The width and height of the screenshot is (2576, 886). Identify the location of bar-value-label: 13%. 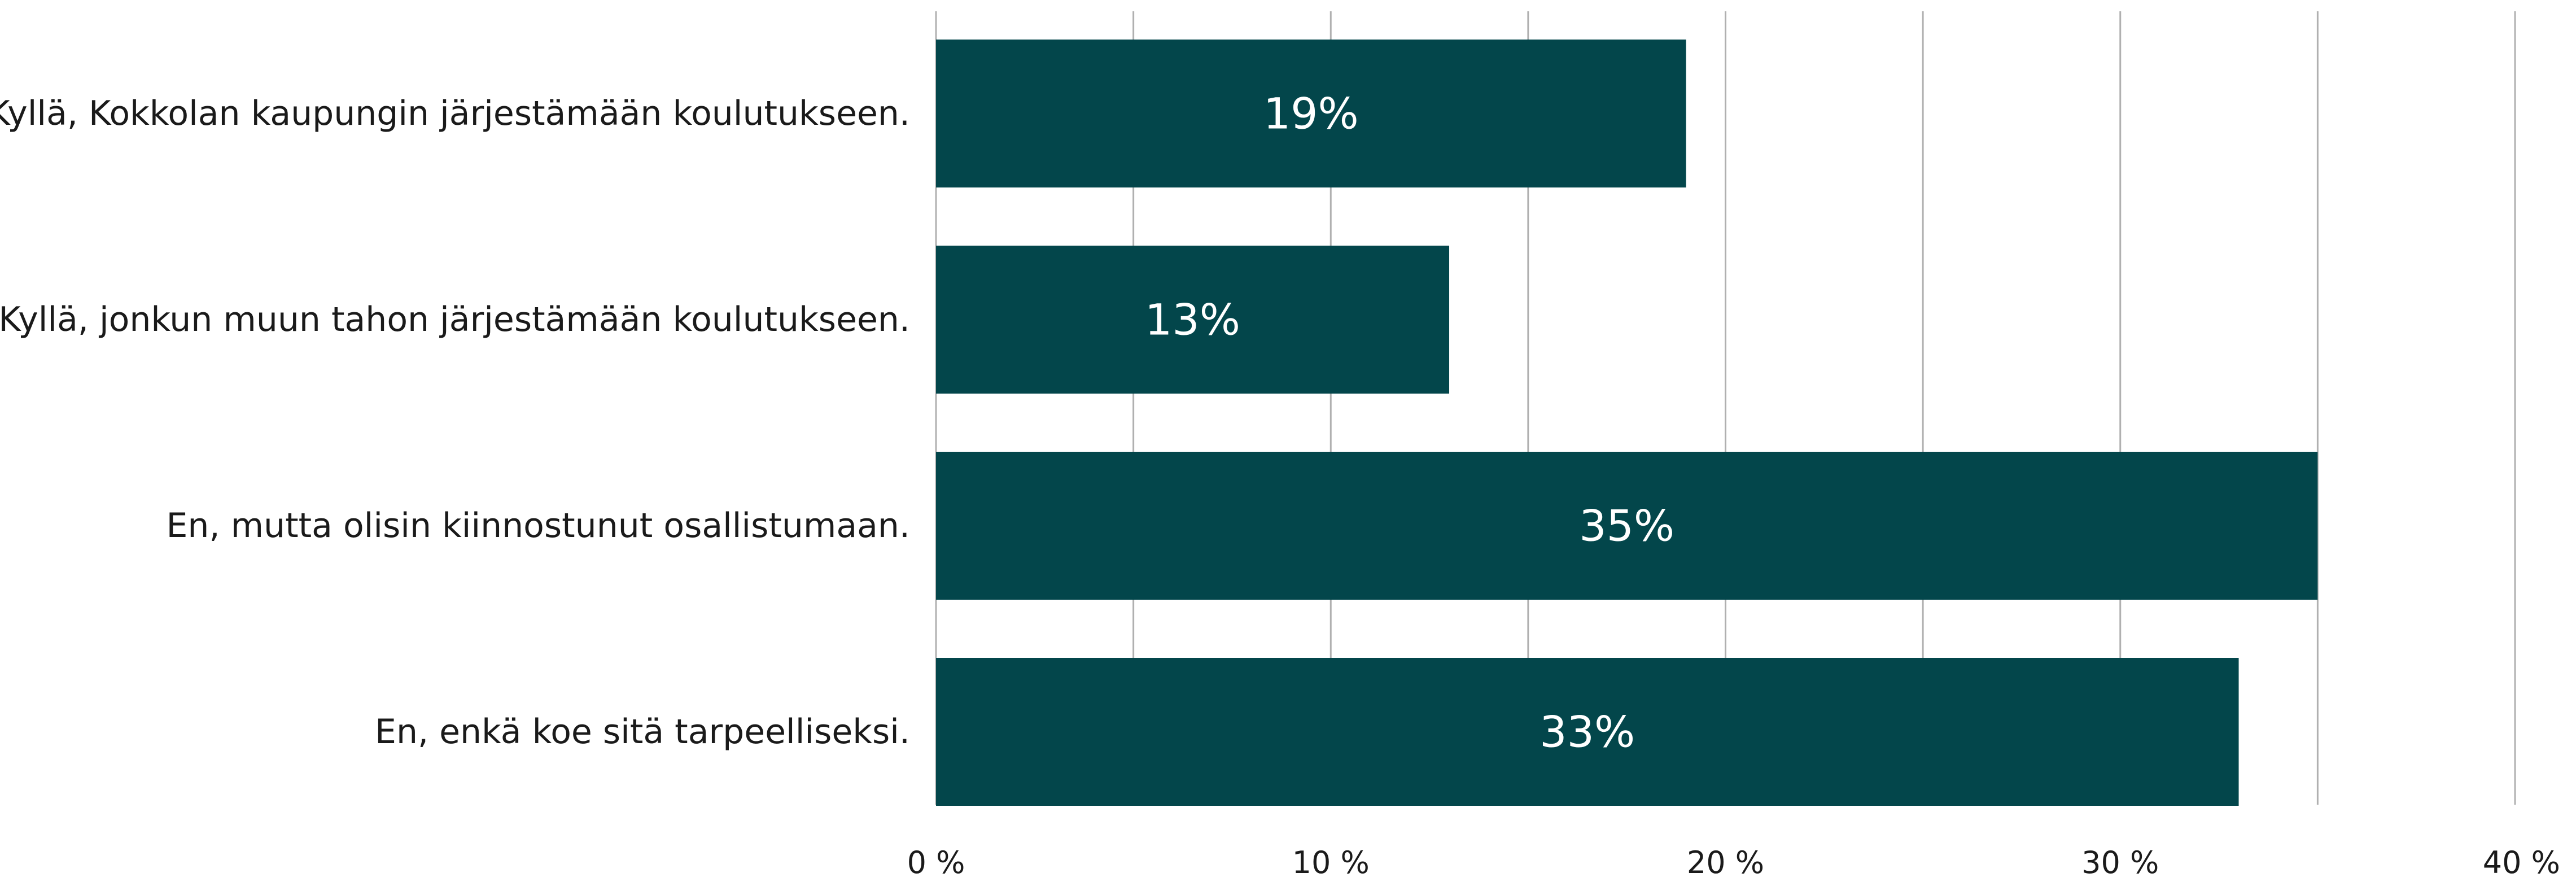
(1192, 320).